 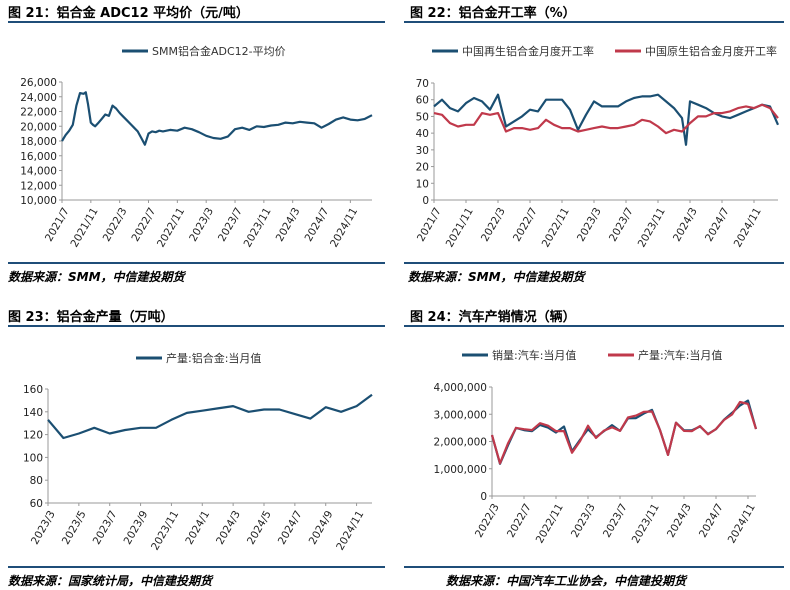 I want to click on y-tick-label: 1,000,000, so click(x=460, y=470).